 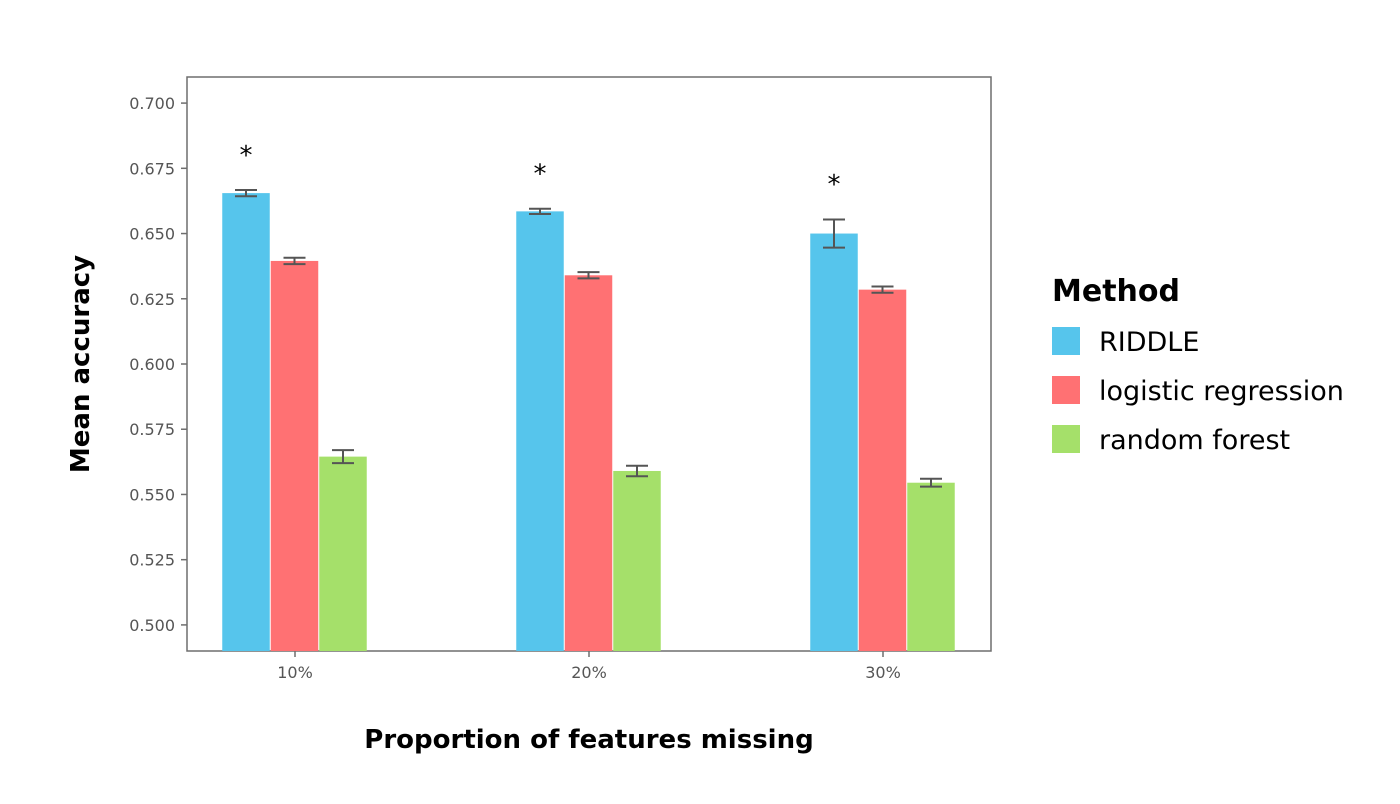 I want to click on y-tick-label: 0.575, so click(x=152, y=429).